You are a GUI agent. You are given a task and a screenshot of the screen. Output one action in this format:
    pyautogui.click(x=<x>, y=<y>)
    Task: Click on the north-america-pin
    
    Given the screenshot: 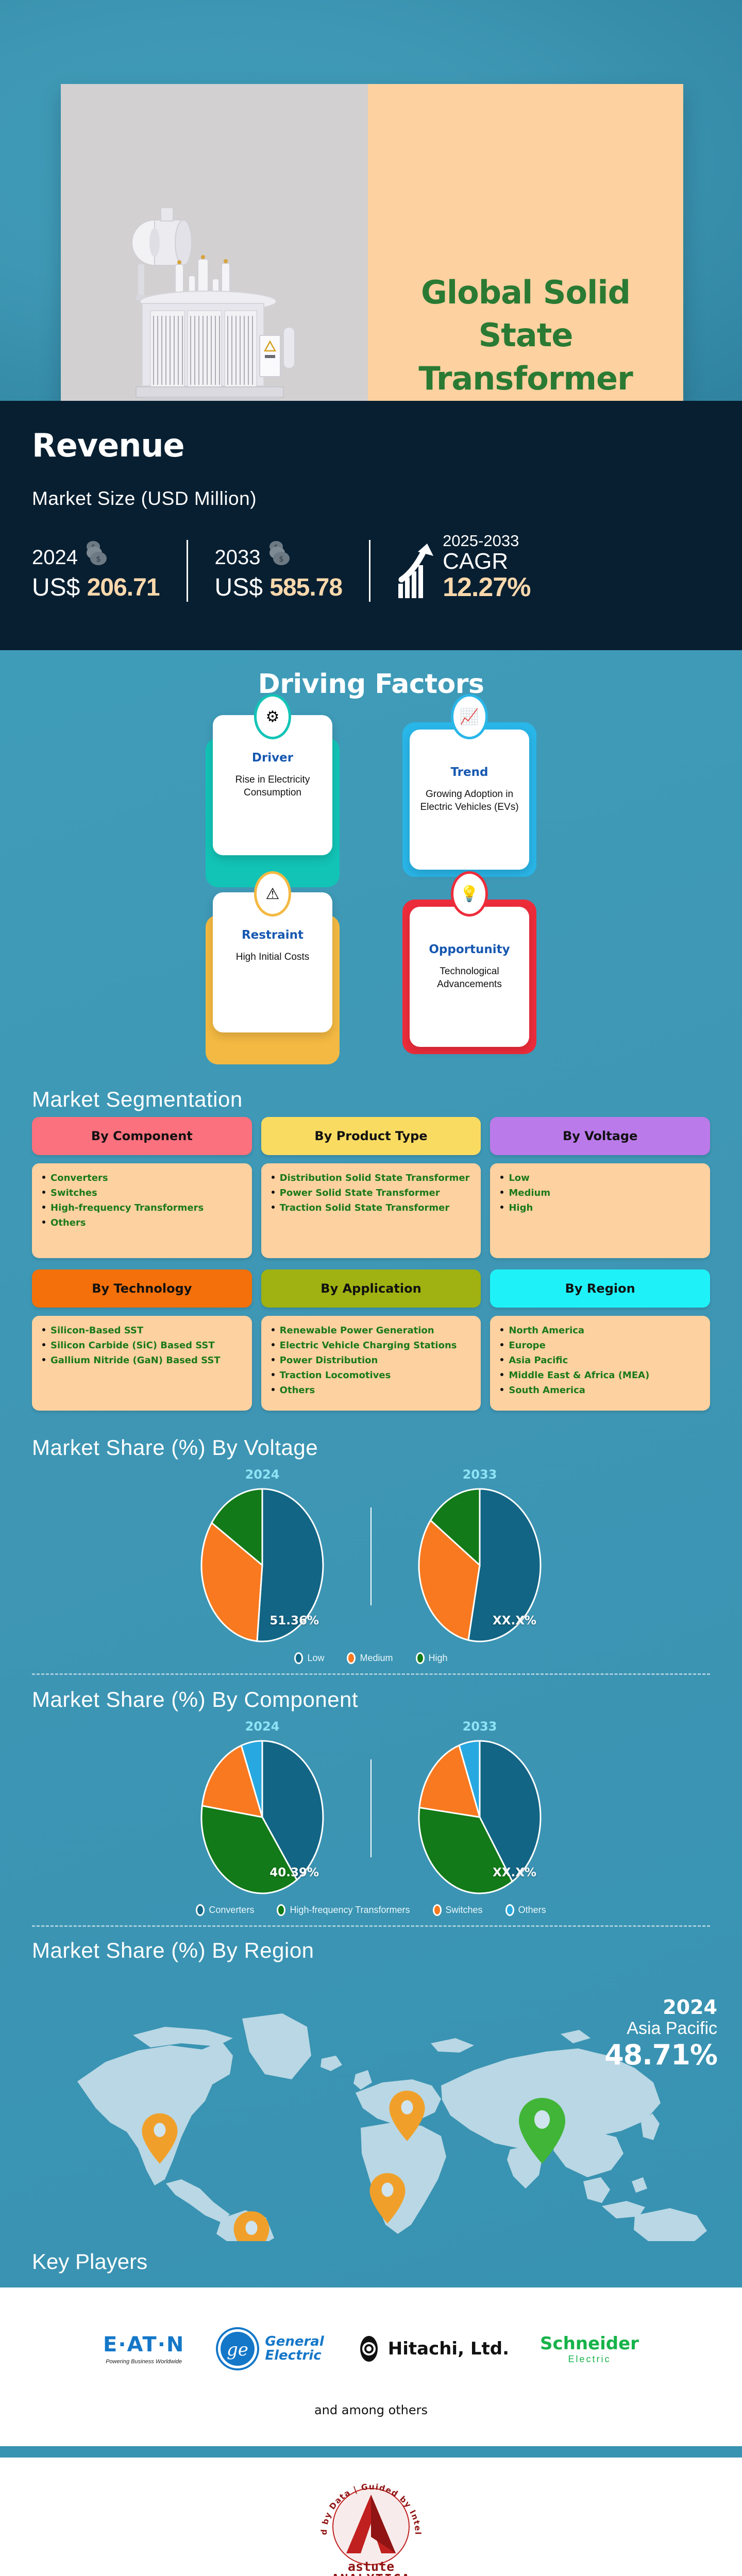 What is the action you would take?
    pyautogui.click(x=160, y=2138)
    